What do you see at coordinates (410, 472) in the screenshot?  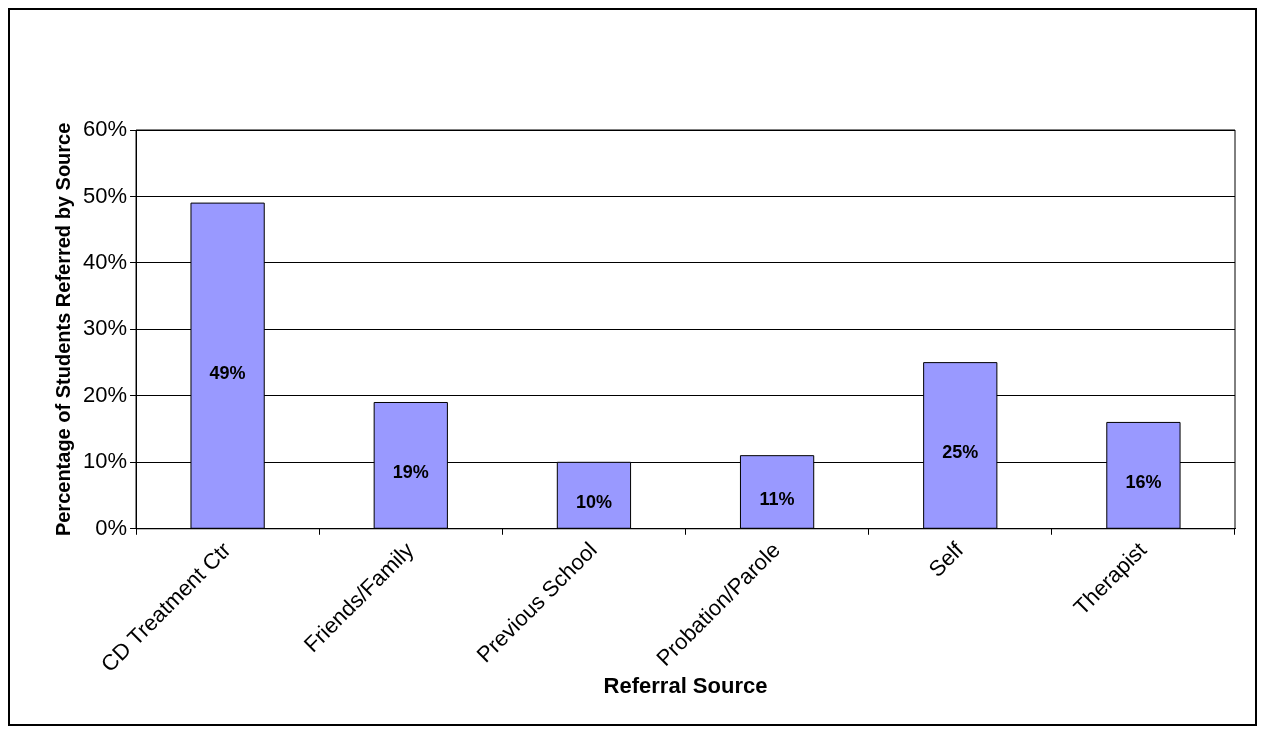 I see `data-label: 19%` at bounding box center [410, 472].